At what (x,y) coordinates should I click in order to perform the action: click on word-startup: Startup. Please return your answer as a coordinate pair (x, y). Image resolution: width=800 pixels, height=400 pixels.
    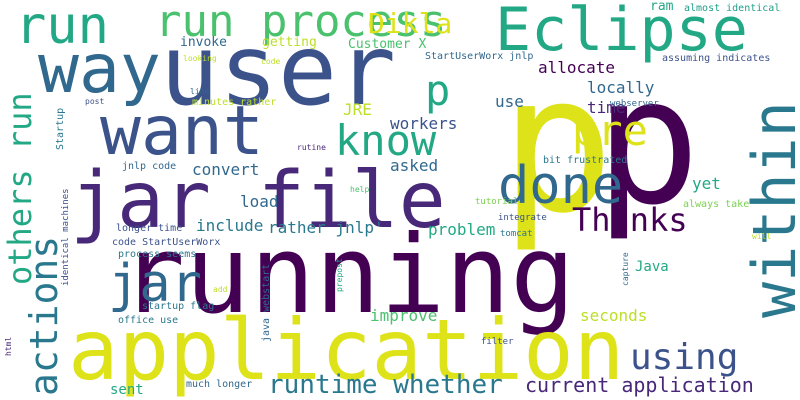
    Looking at the image, I should click on (60, 128).